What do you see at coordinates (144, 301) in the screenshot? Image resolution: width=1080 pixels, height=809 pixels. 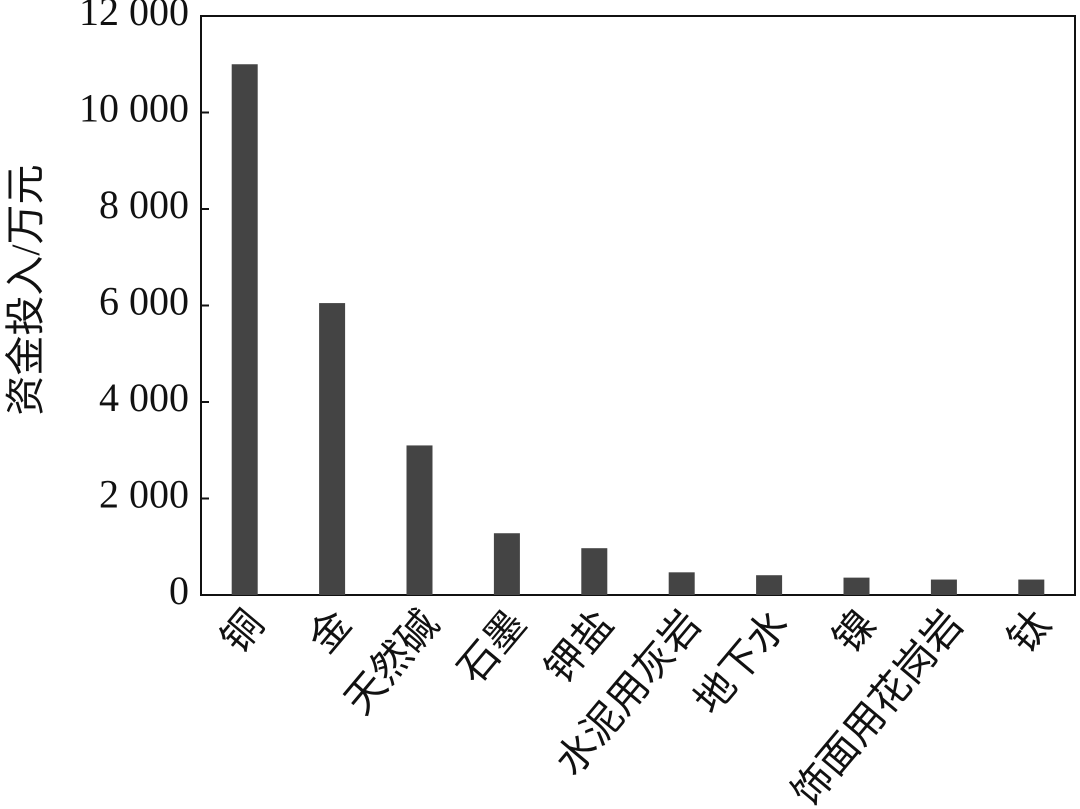 I see `y-tick-label: 6 000` at bounding box center [144, 301].